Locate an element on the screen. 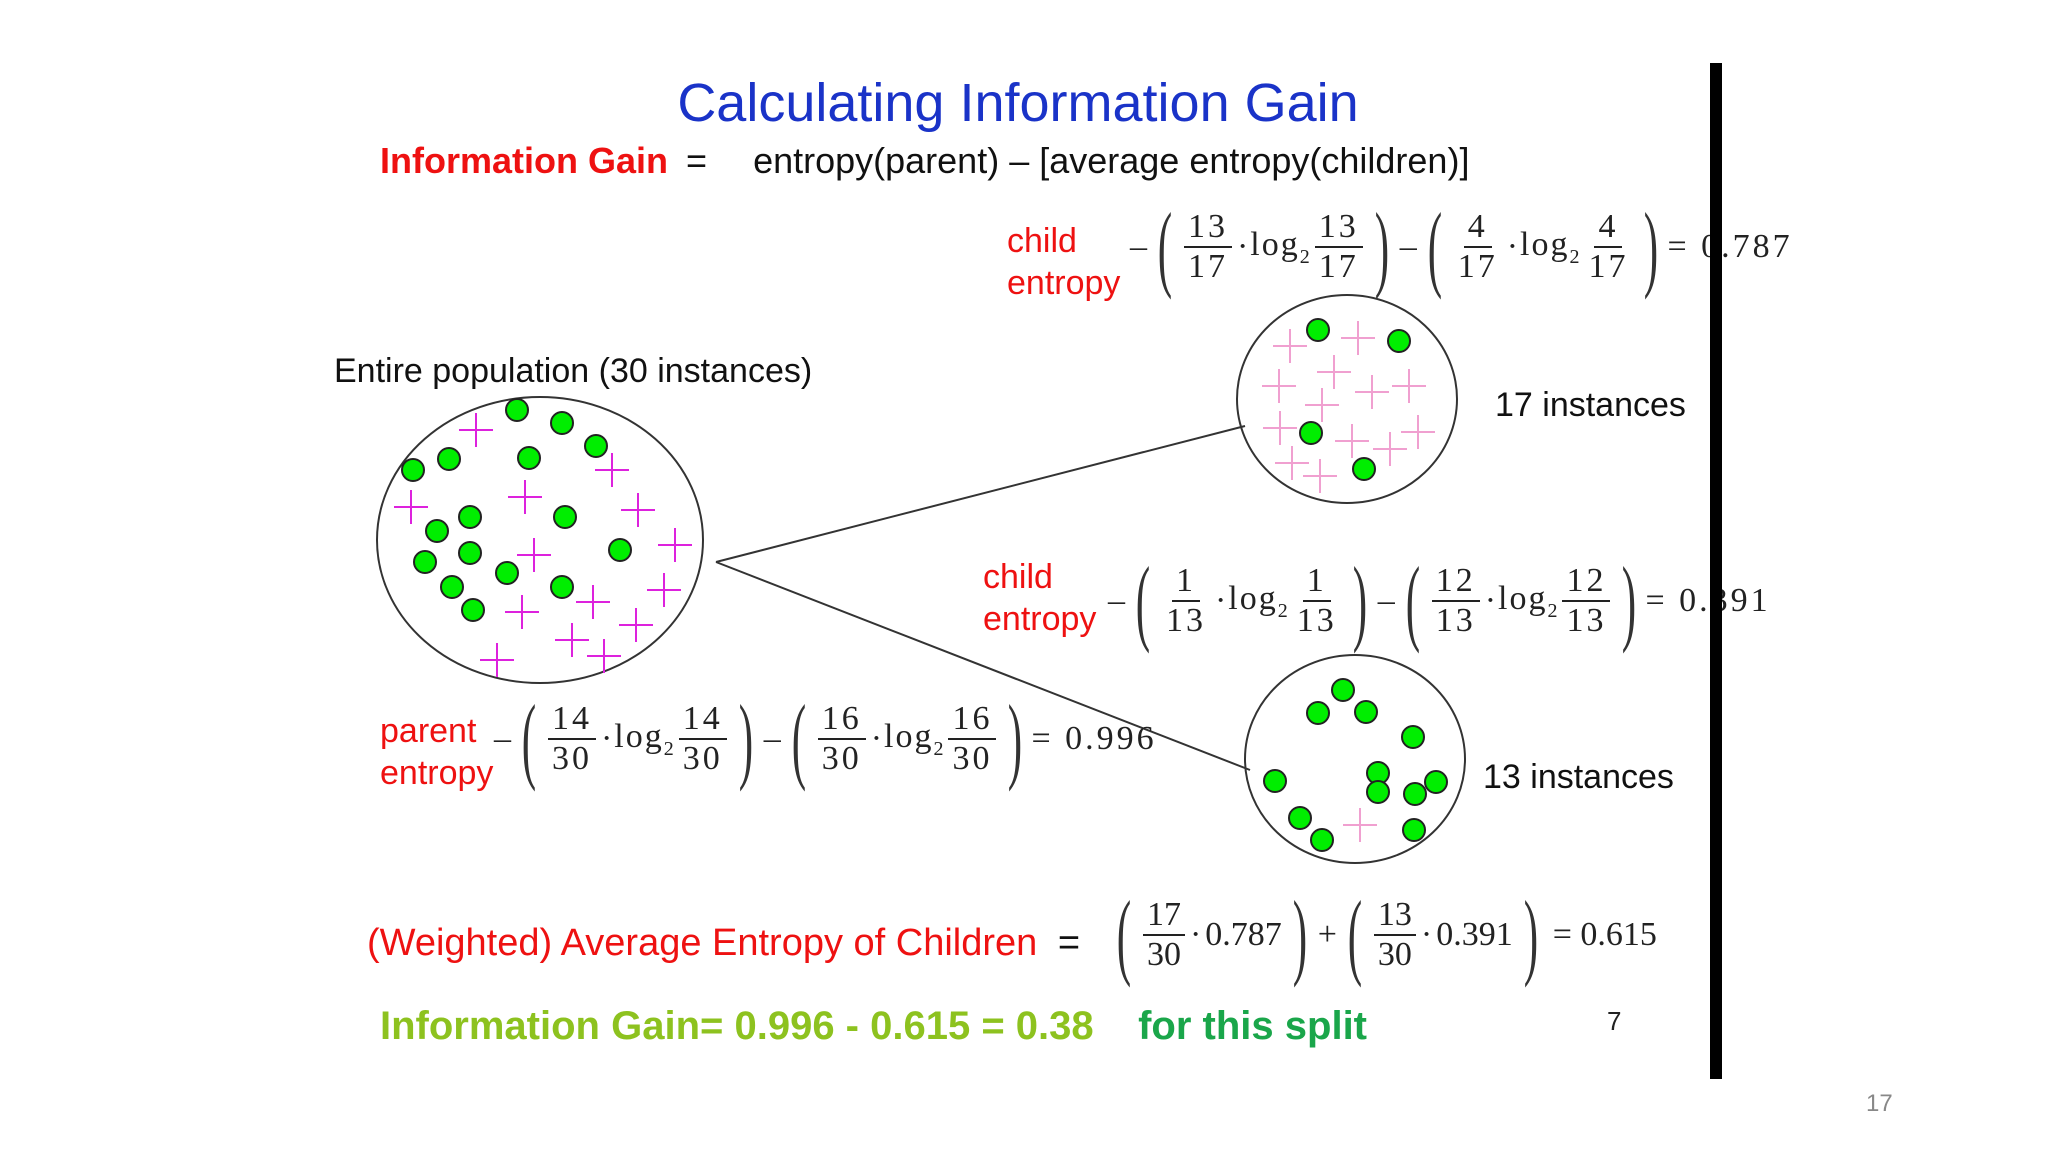 The image size is (2048, 1152). weighted-average-formula: (17 30 · 0.787) +(13 30 · 0.391) = 0.615 is located at coordinates (1386, 934).